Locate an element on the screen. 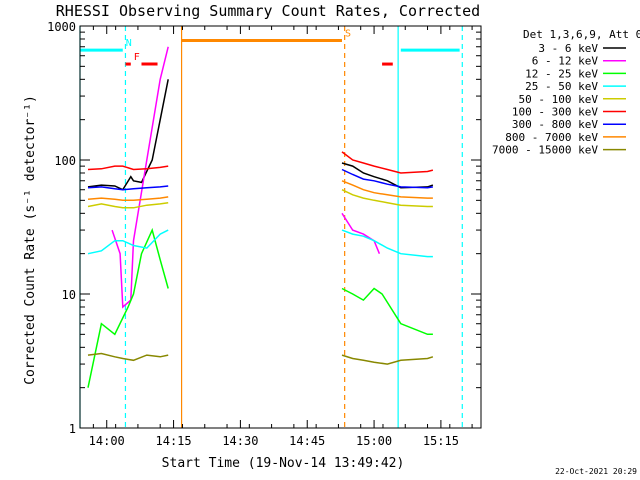 This screenshot has height=480, width=640. flag-f-label: F is located at coordinates (137, 57).